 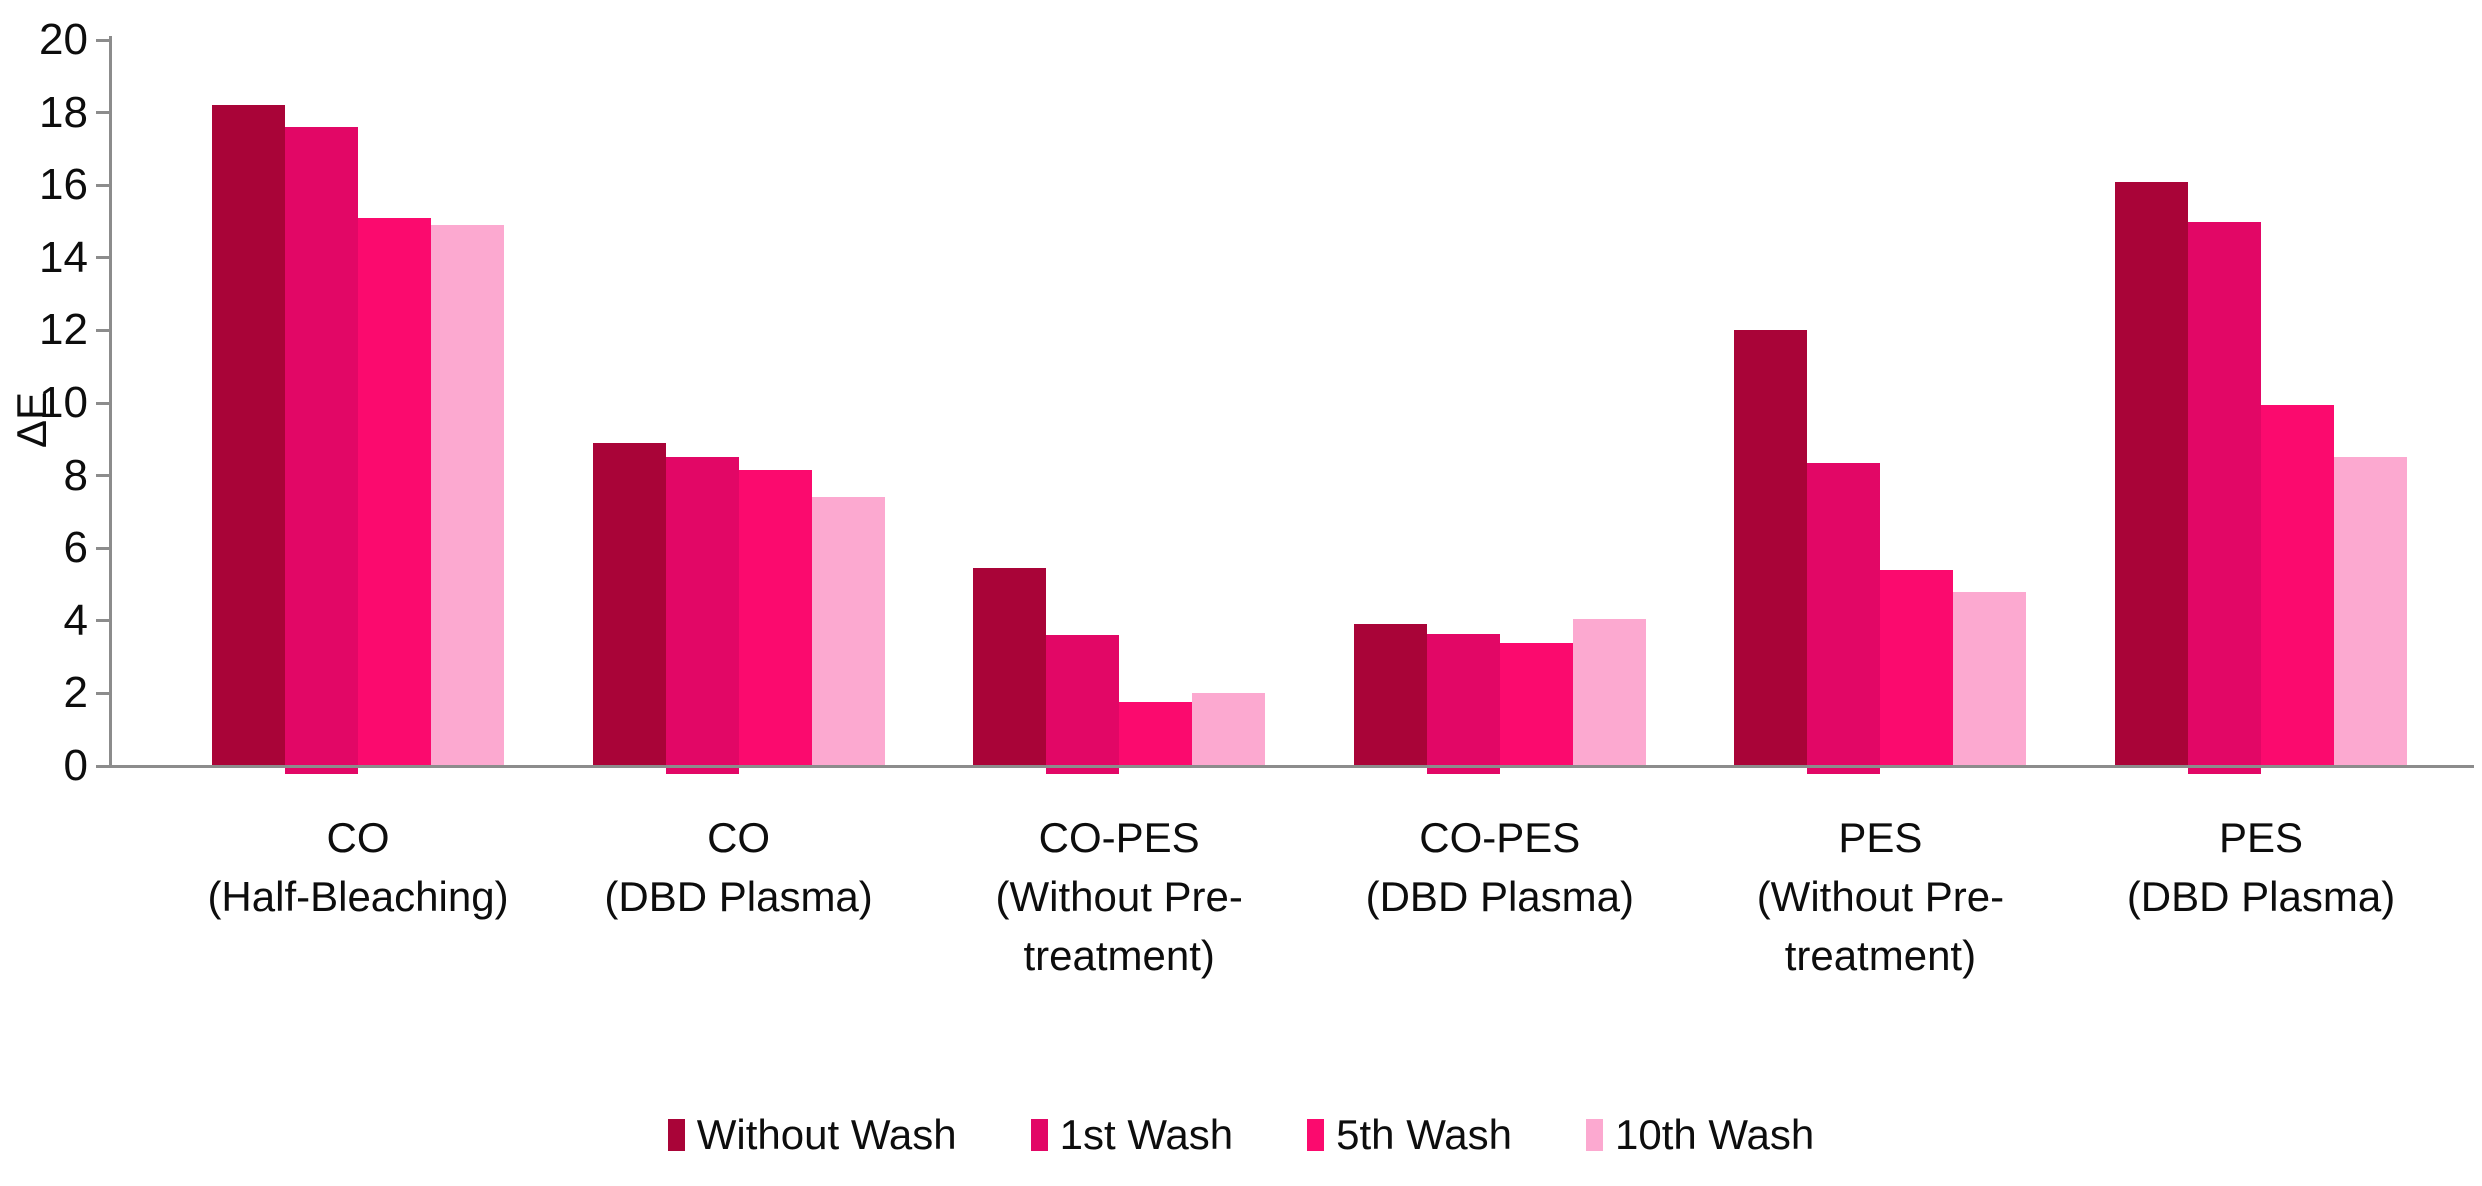 What do you see at coordinates (2261, 867) in the screenshot?
I see `x-axis-label: PES (DBD Plasma)` at bounding box center [2261, 867].